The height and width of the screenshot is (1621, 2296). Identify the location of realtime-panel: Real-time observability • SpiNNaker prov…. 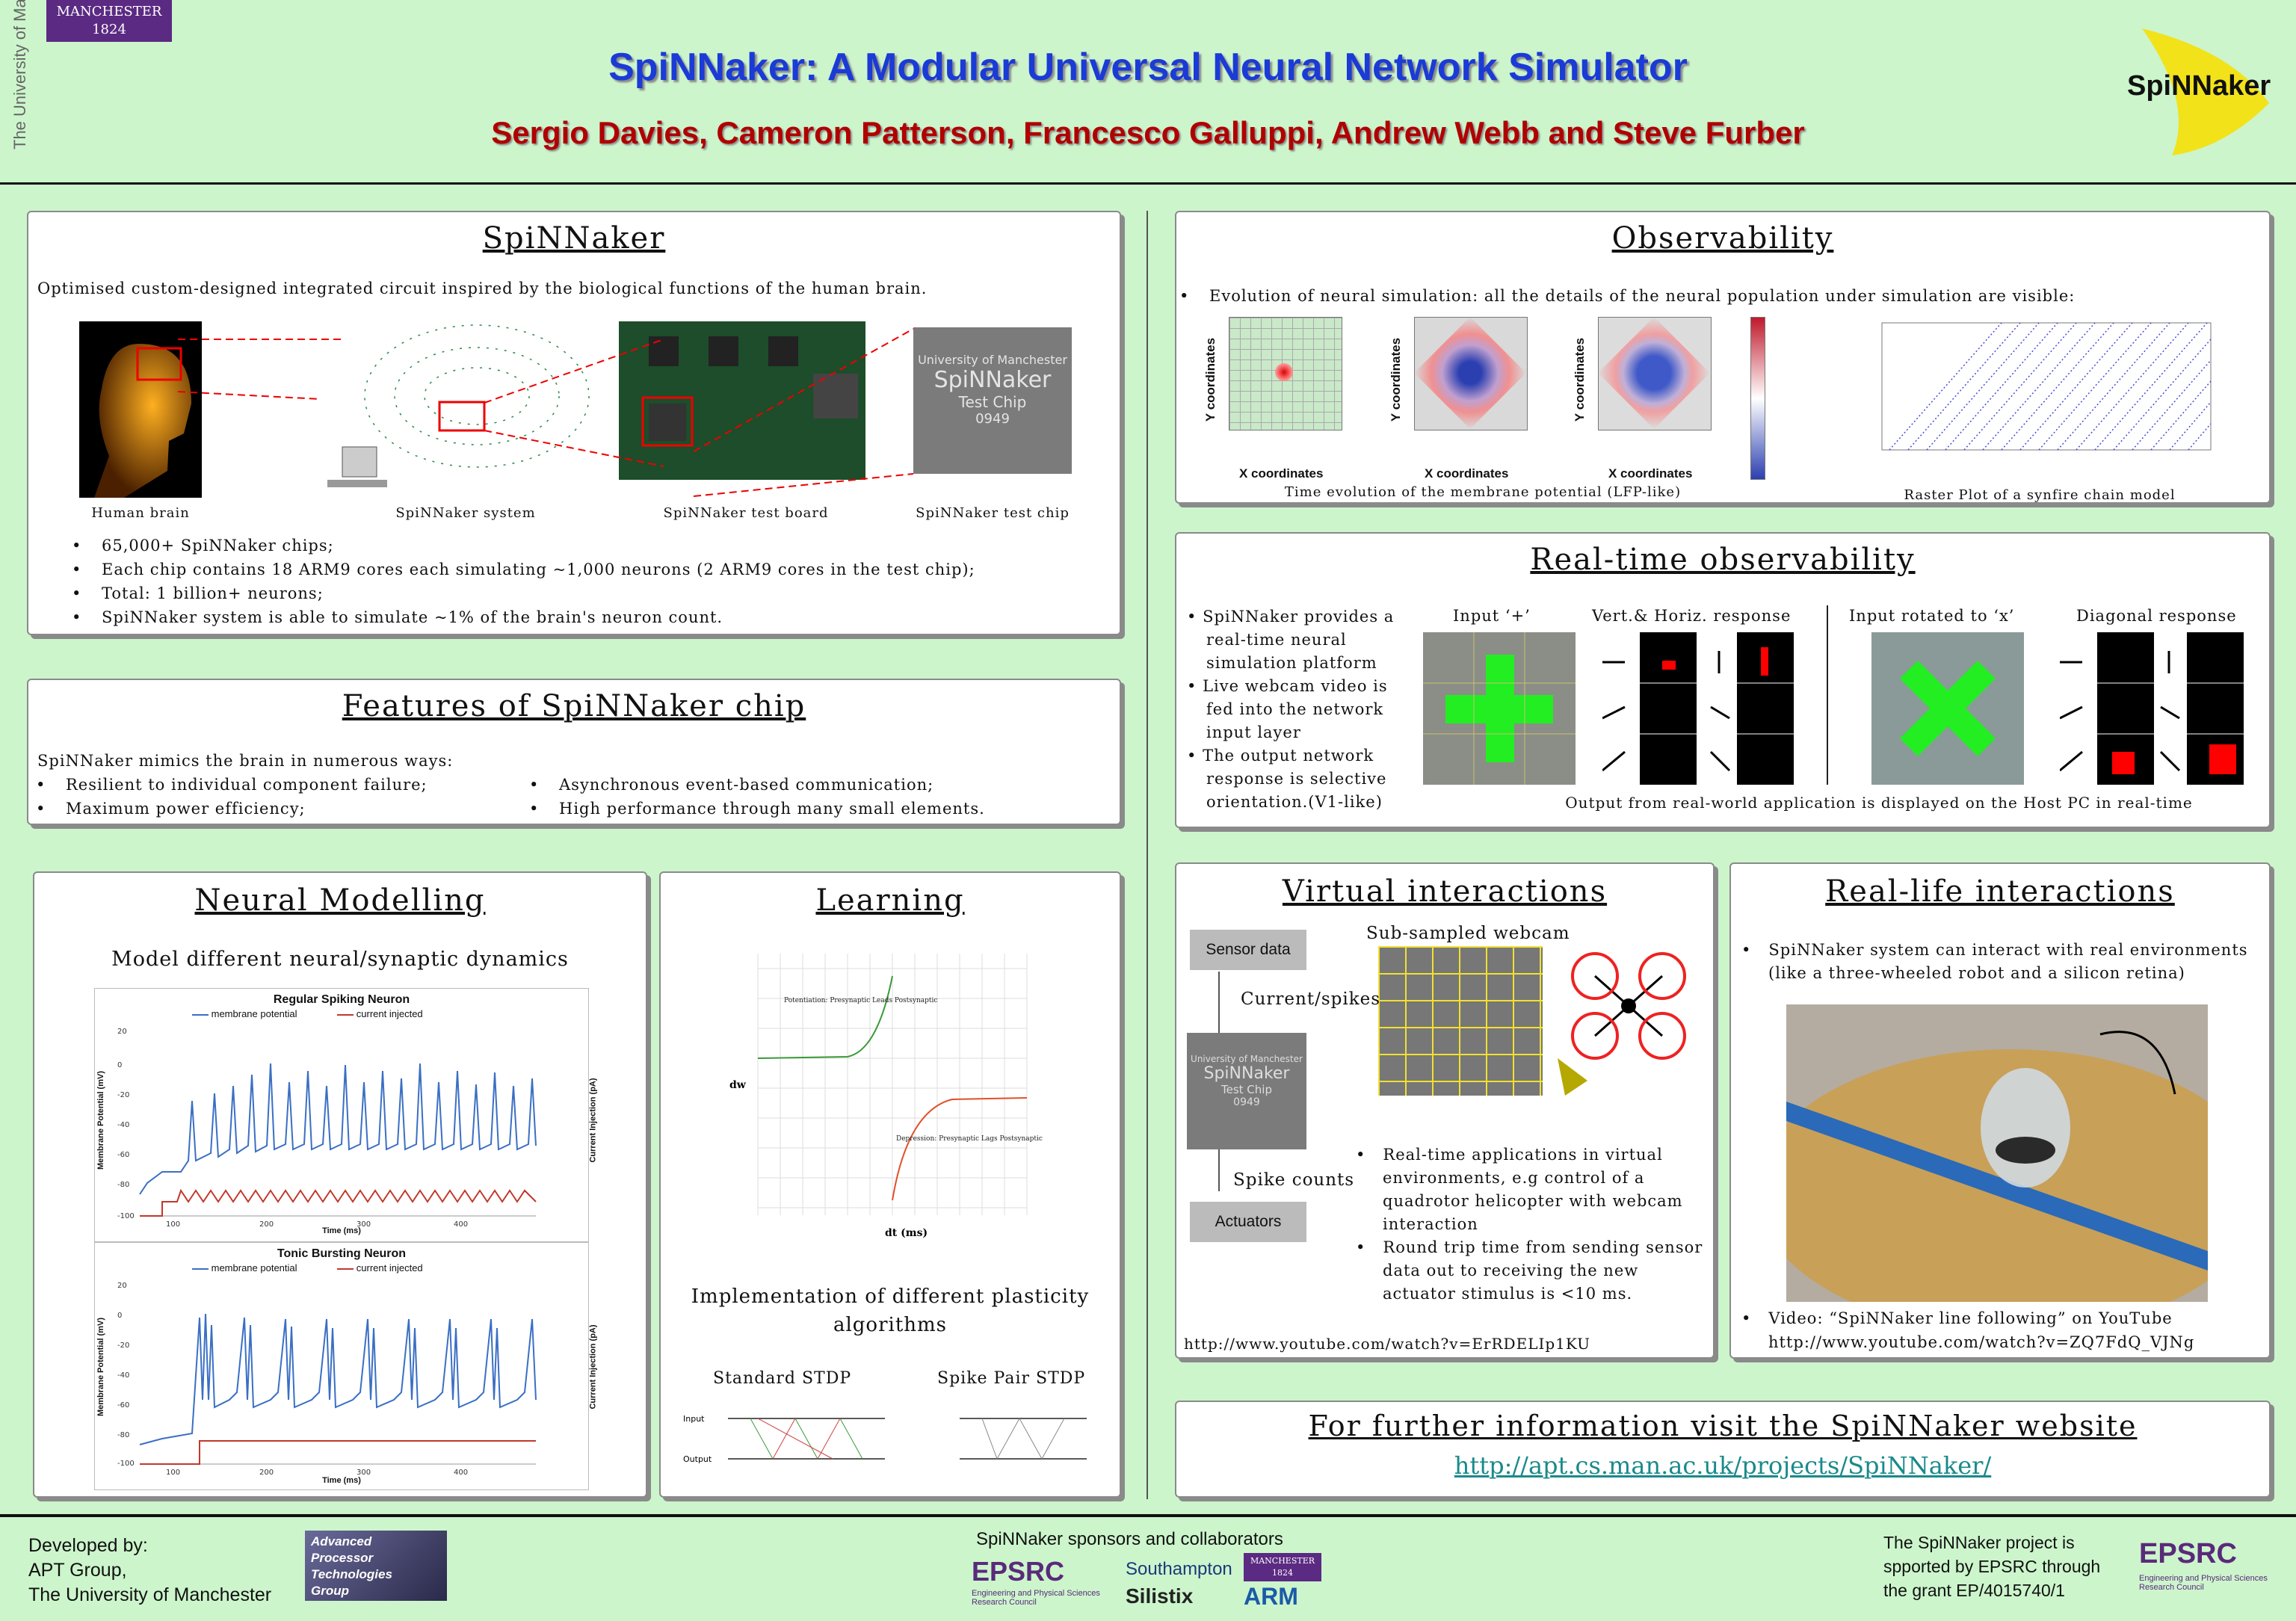
(1723, 680).